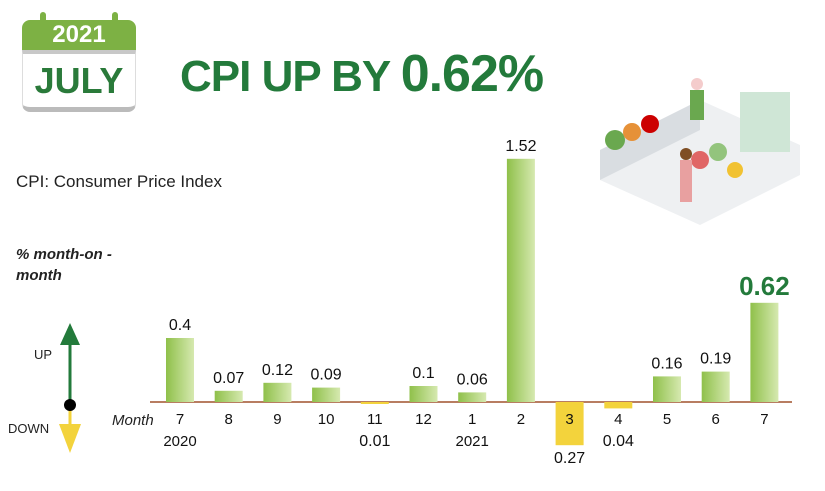 This screenshot has height=491, width=825. What do you see at coordinates (472, 419) in the screenshot?
I see `x-tick-label: 1` at bounding box center [472, 419].